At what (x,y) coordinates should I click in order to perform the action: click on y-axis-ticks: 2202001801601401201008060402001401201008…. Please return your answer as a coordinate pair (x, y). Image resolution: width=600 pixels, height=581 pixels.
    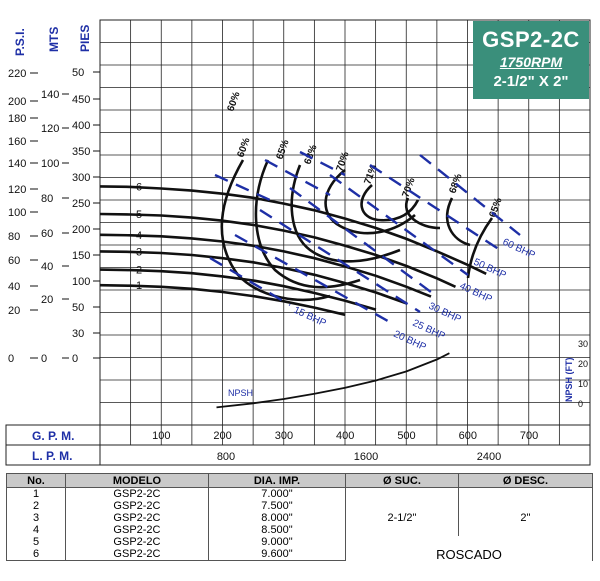
    Looking at the image, I should click on (54, 216).